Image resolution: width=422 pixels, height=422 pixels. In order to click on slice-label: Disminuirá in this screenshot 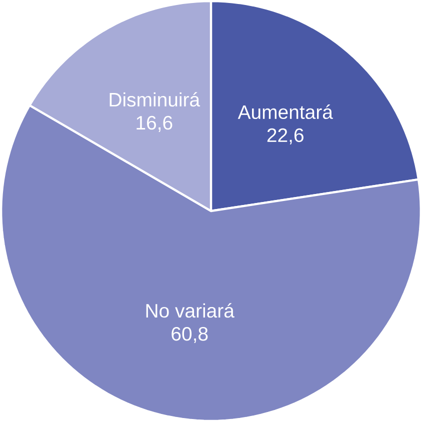, I will do `click(155, 99)`.